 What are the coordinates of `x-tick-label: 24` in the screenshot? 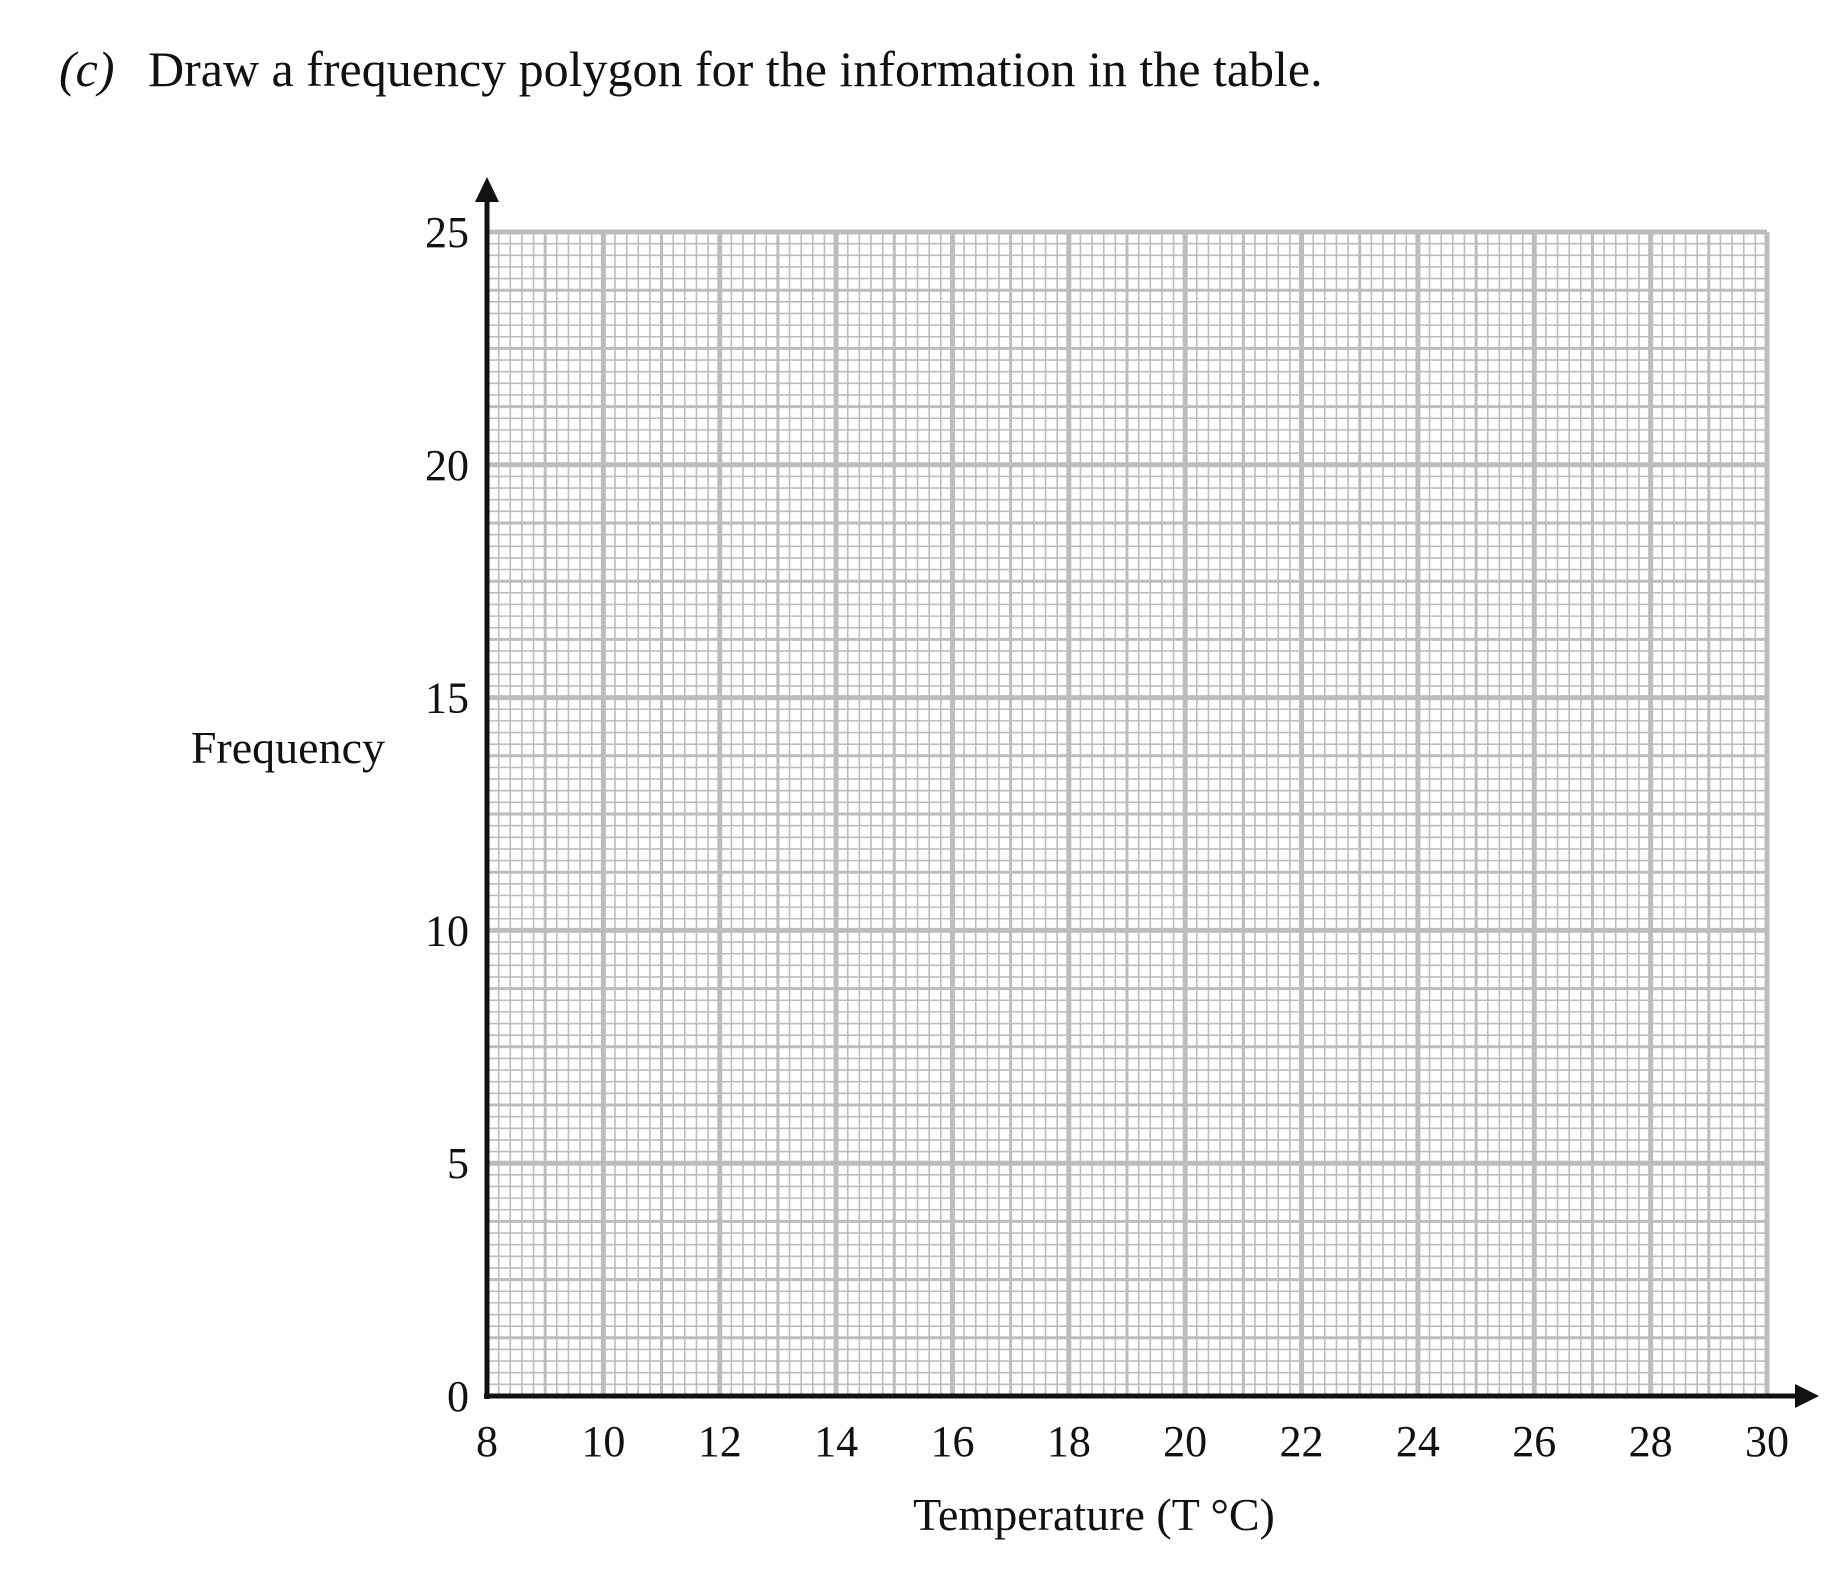 It's located at (1418, 1441).